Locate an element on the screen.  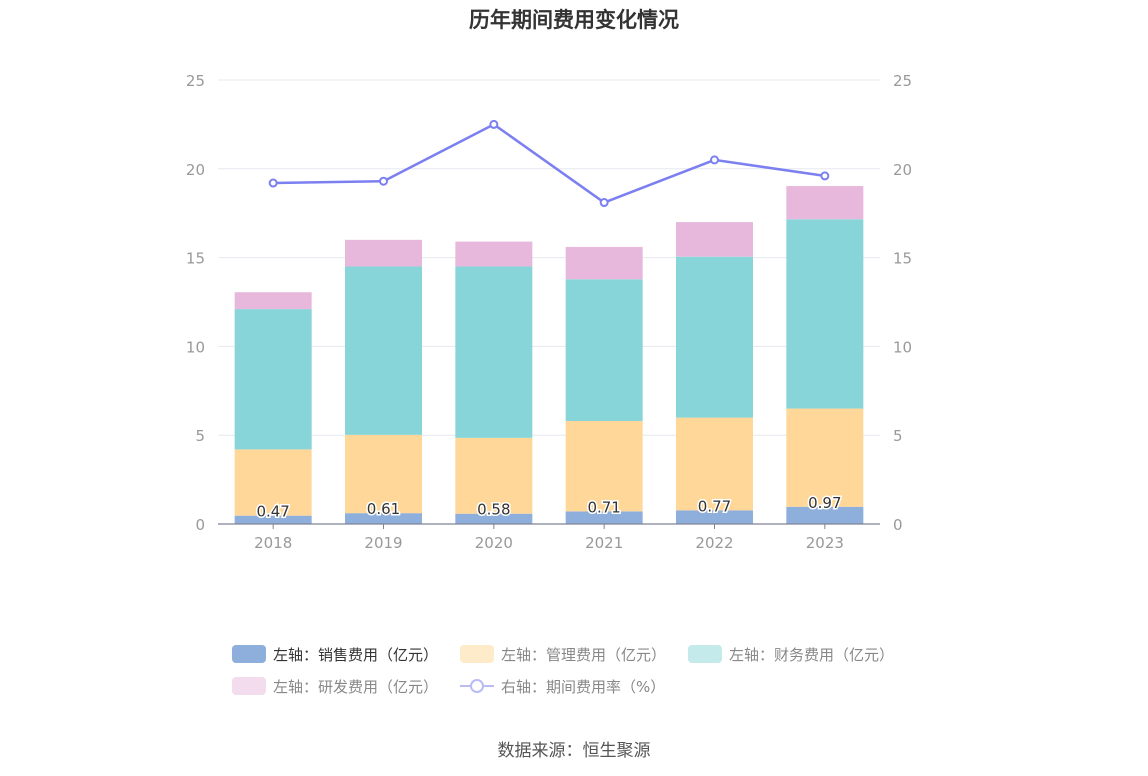
x-tick-label: 2020 is located at coordinates (494, 543).